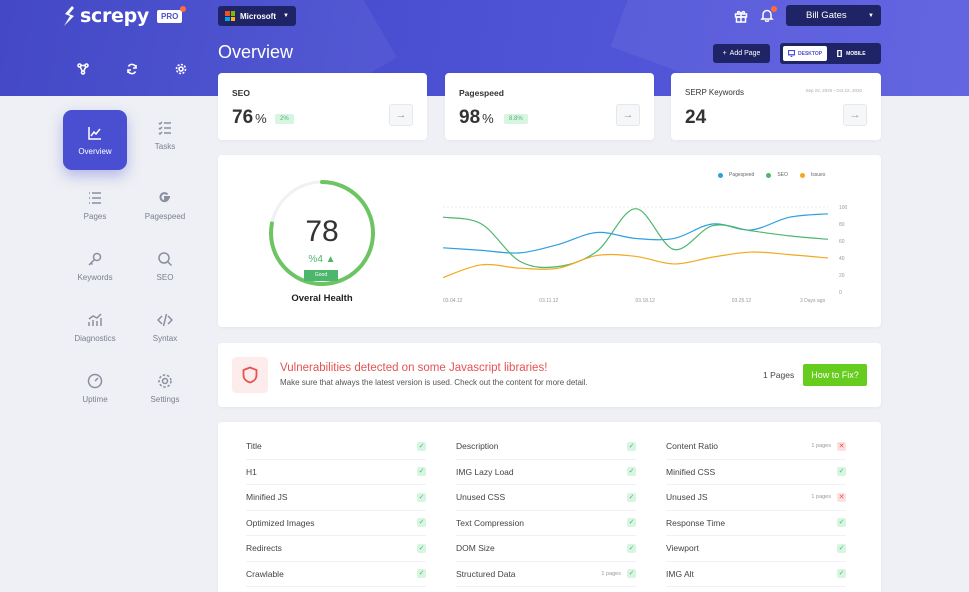  I want to click on company-dropdown: Microsoft ▼, so click(257, 16).